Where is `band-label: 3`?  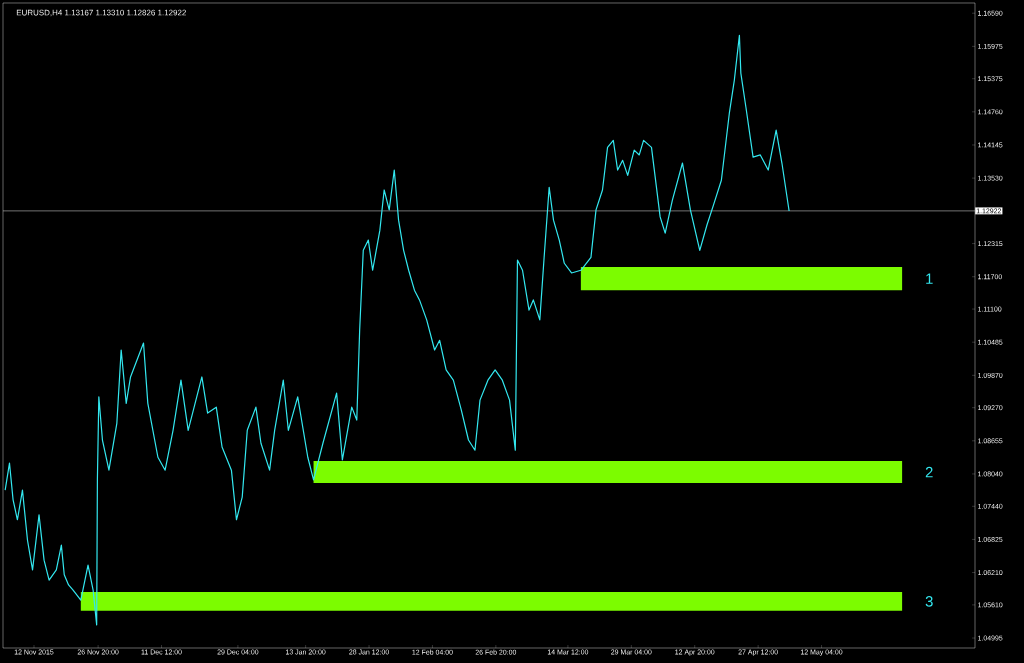
band-label: 3 is located at coordinates (929, 601).